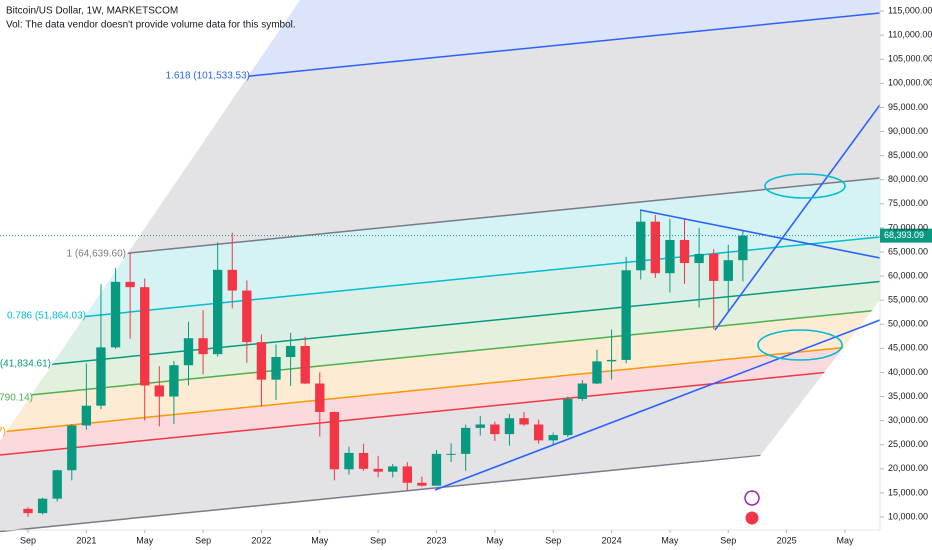 This screenshot has width=932, height=550. What do you see at coordinates (86, 540) in the screenshot?
I see `x-tick-label: 2021` at bounding box center [86, 540].